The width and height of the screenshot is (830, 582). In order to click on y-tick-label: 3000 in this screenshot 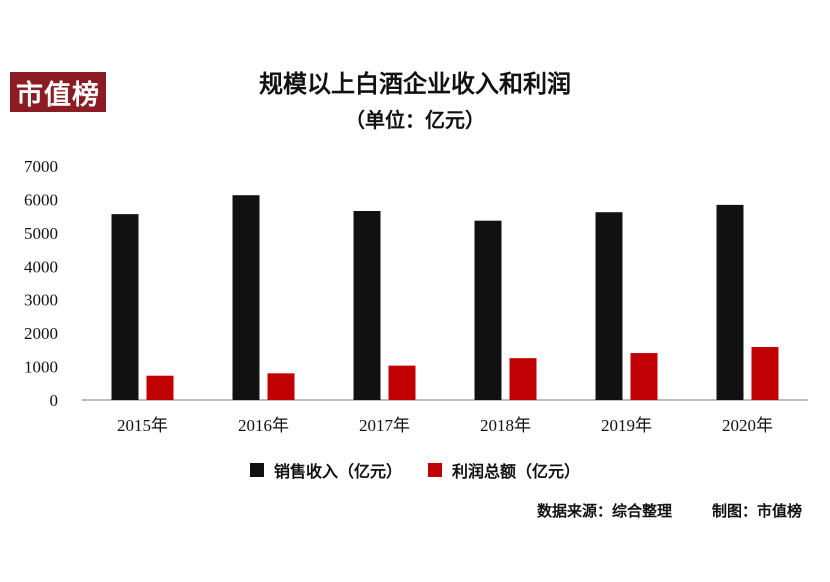, I will do `click(41, 300)`.